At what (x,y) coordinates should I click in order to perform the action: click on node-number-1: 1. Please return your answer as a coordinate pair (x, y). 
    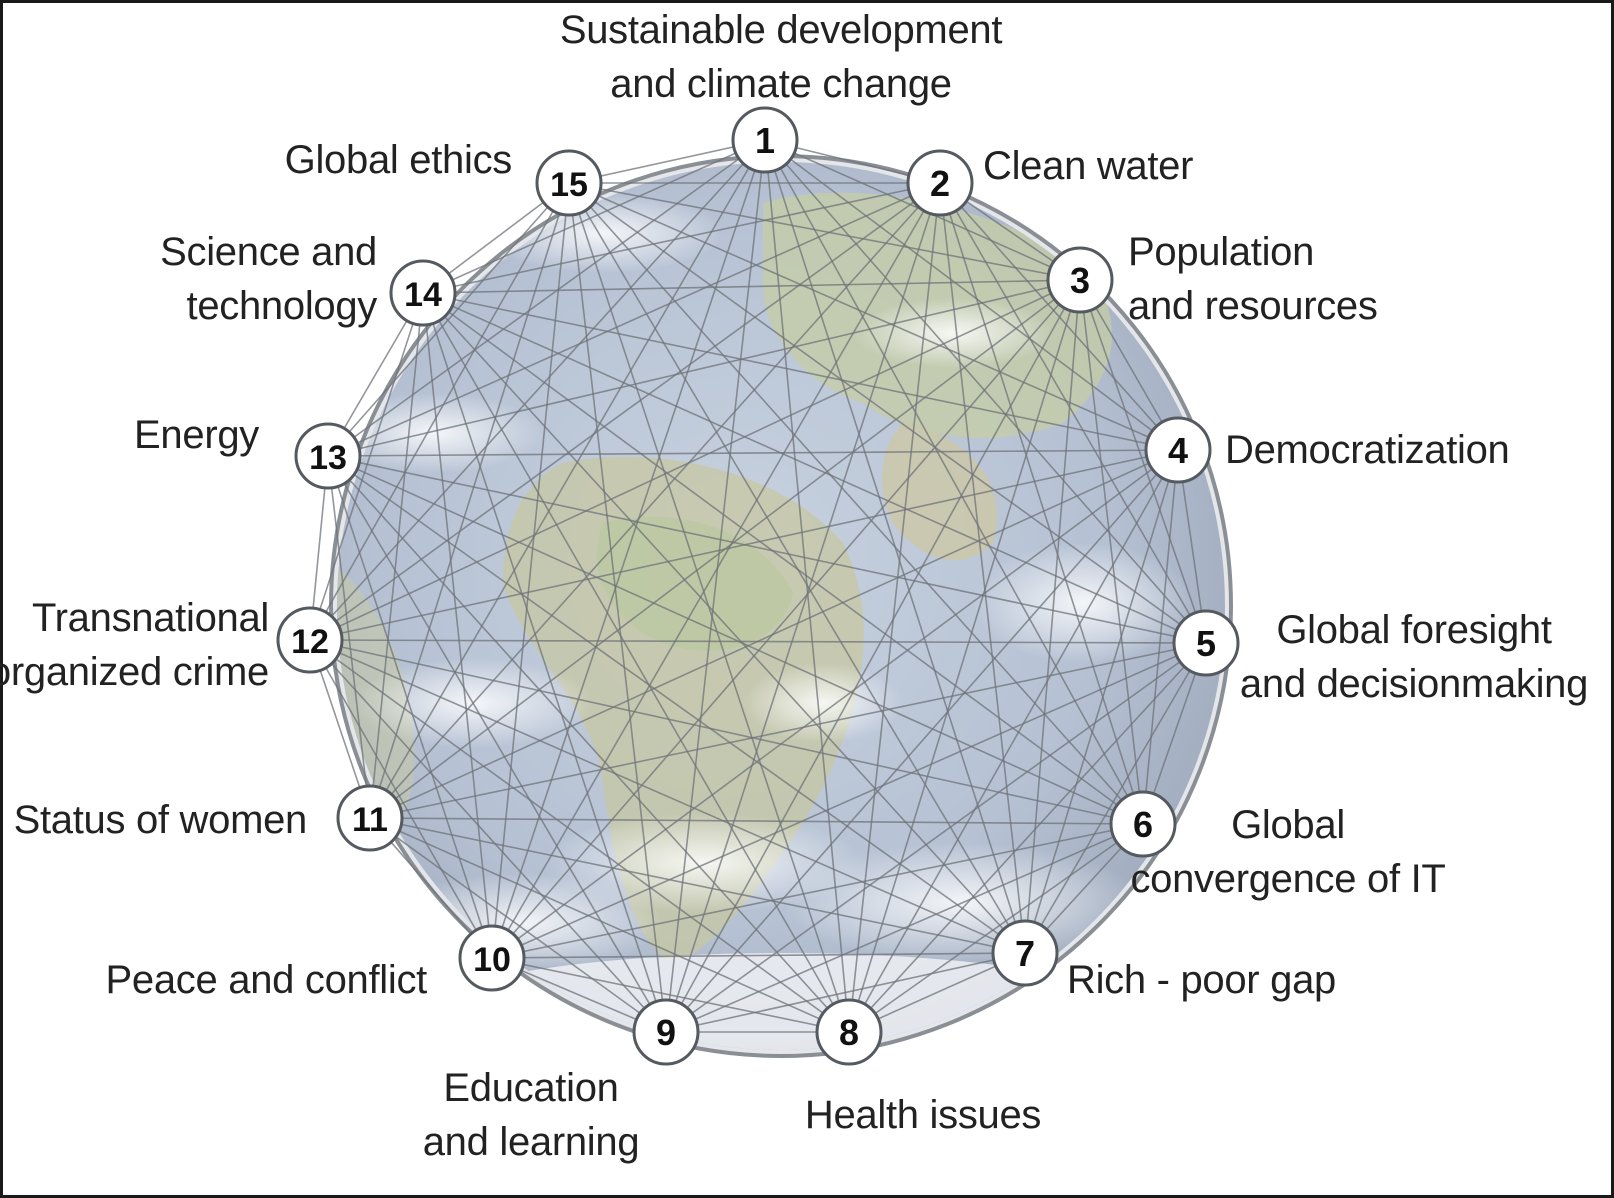
    Looking at the image, I should click on (765, 140).